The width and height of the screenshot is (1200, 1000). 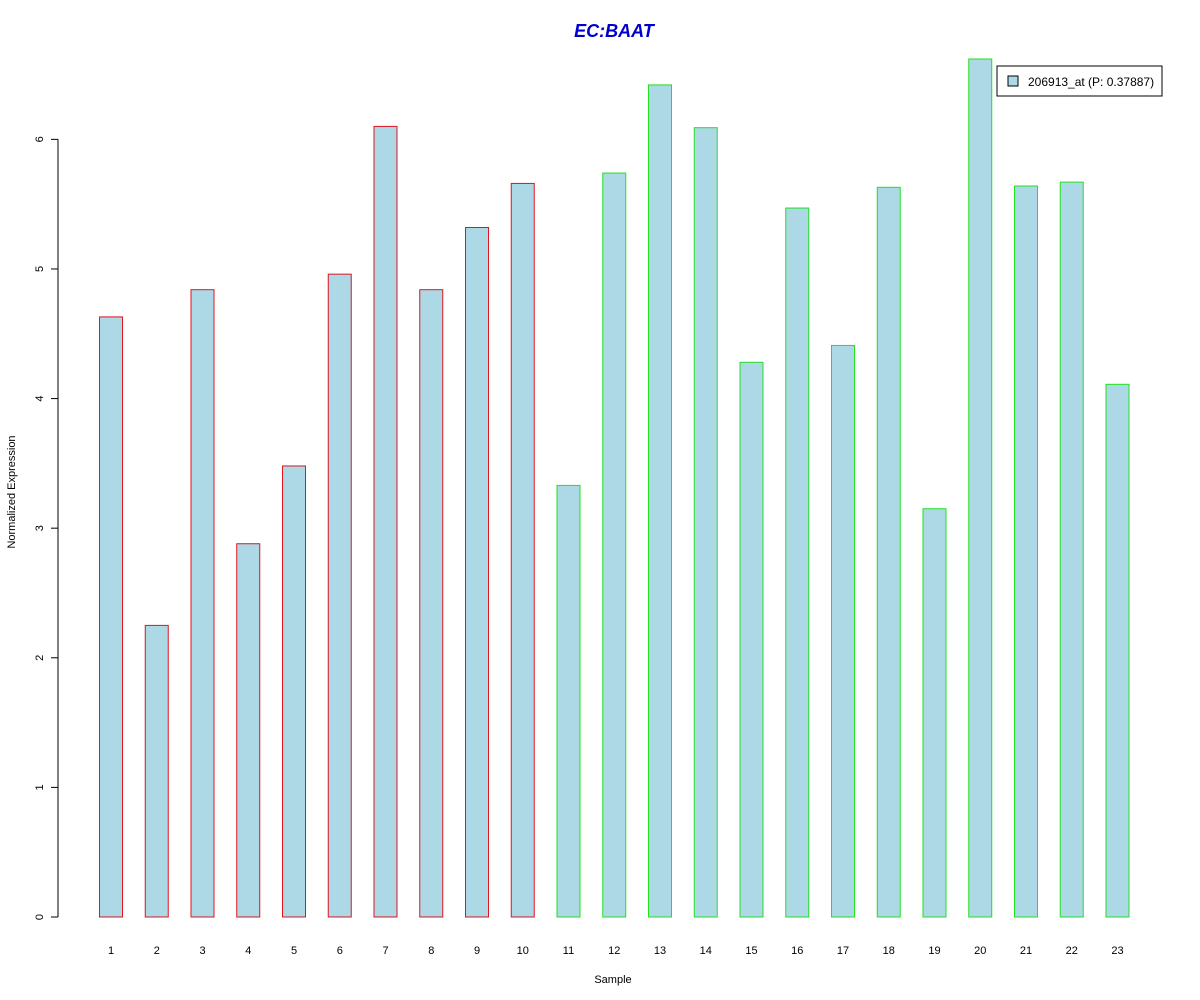 What do you see at coordinates (612, 980) in the screenshot?
I see `x-axis-label: Sample` at bounding box center [612, 980].